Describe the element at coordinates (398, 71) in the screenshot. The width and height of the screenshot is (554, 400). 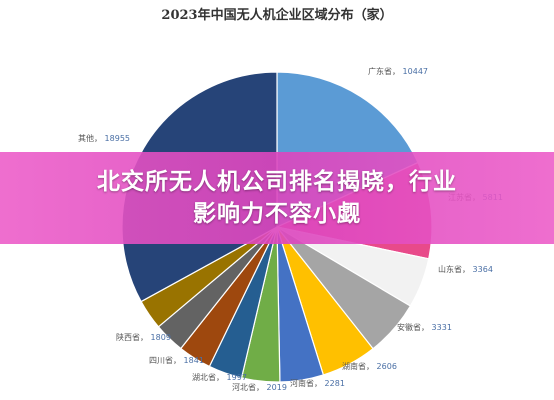
I see `slice-label-广东省: 广东省， 10447` at that location.